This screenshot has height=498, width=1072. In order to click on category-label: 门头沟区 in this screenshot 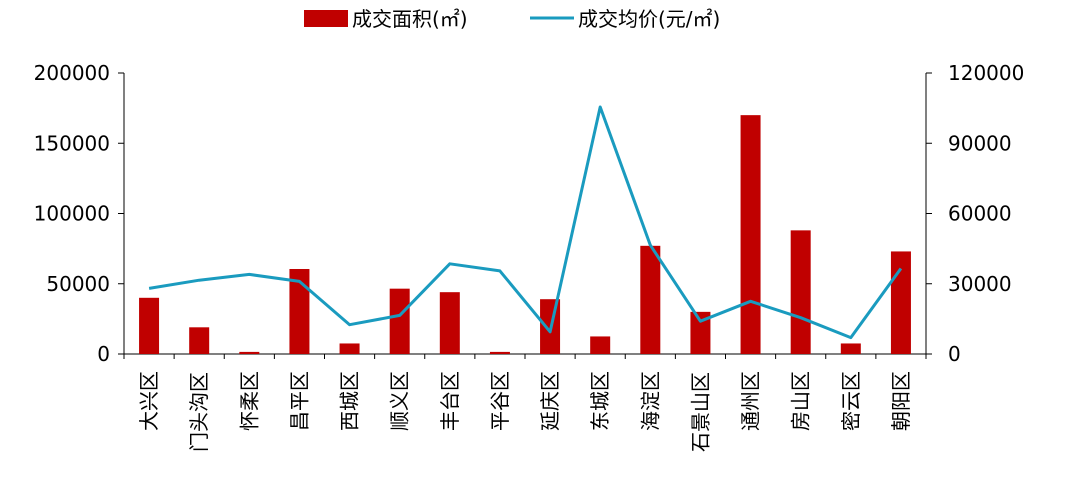, I will do `click(199, 412)`.